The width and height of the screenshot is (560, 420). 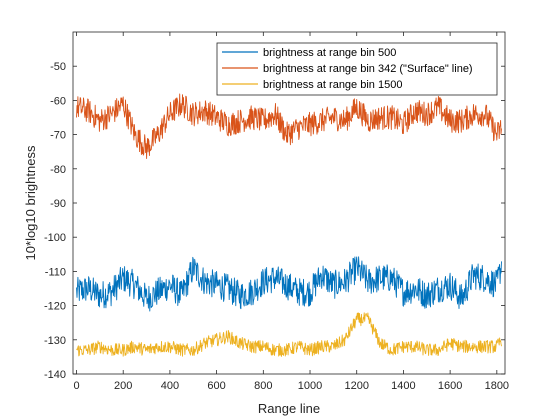 What do you see at coordinates (310, 386) in the screenshot?
I see `x-tick-label: 1000` at bounding box center [310, 386].